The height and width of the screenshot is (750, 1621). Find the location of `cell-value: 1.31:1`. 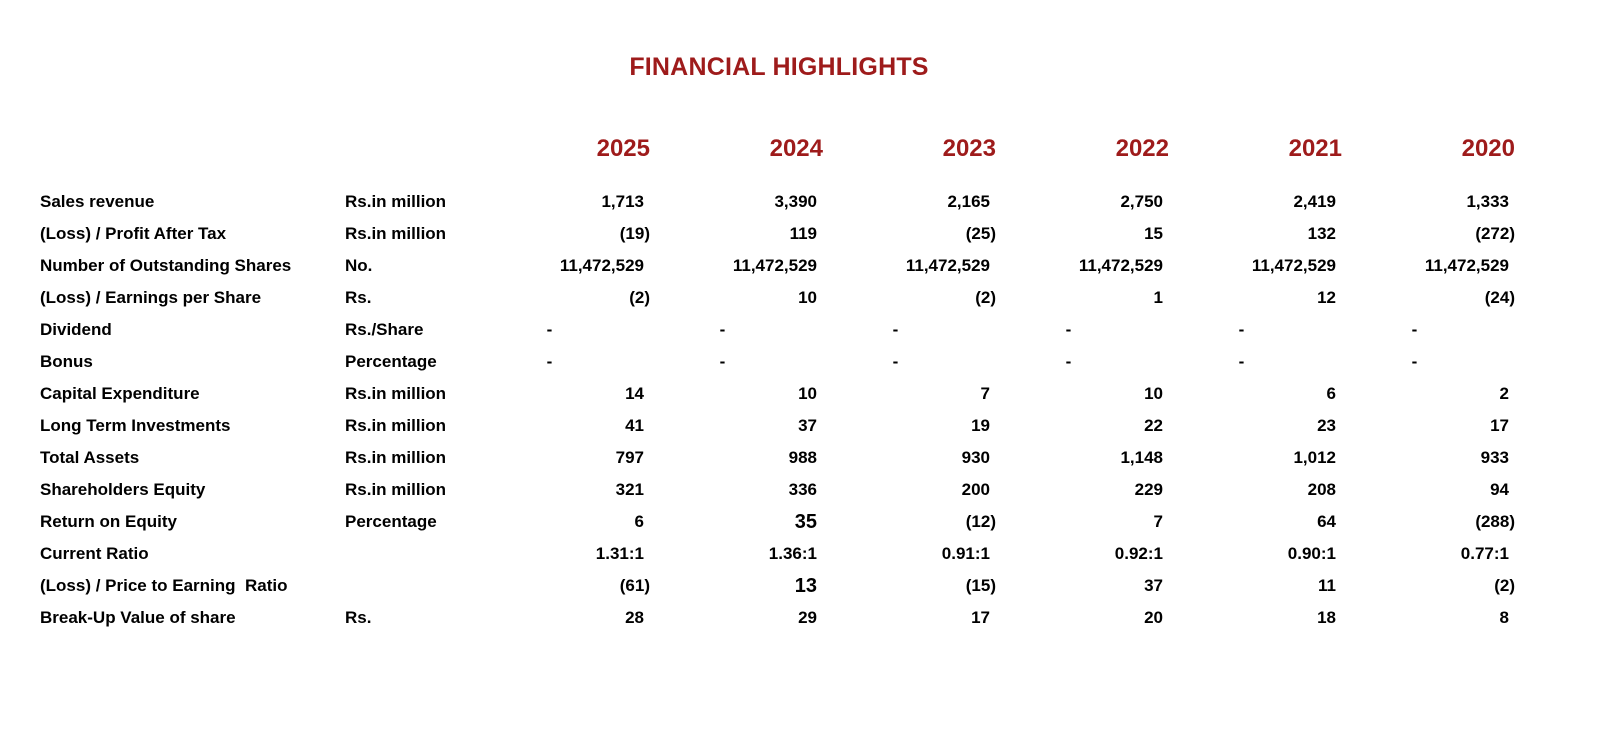

cell-value: 1.31:1 is located at coordinates (619, 553).